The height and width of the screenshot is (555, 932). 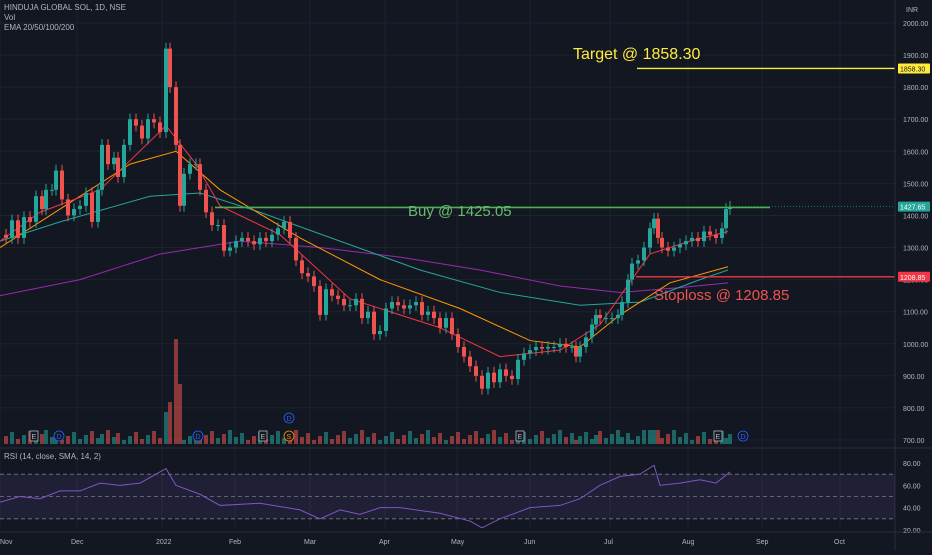 What do you see at coordinates (914, 68) in the screenshot?
I see `target-price-tag-bg` at bounding box center [914, 68].